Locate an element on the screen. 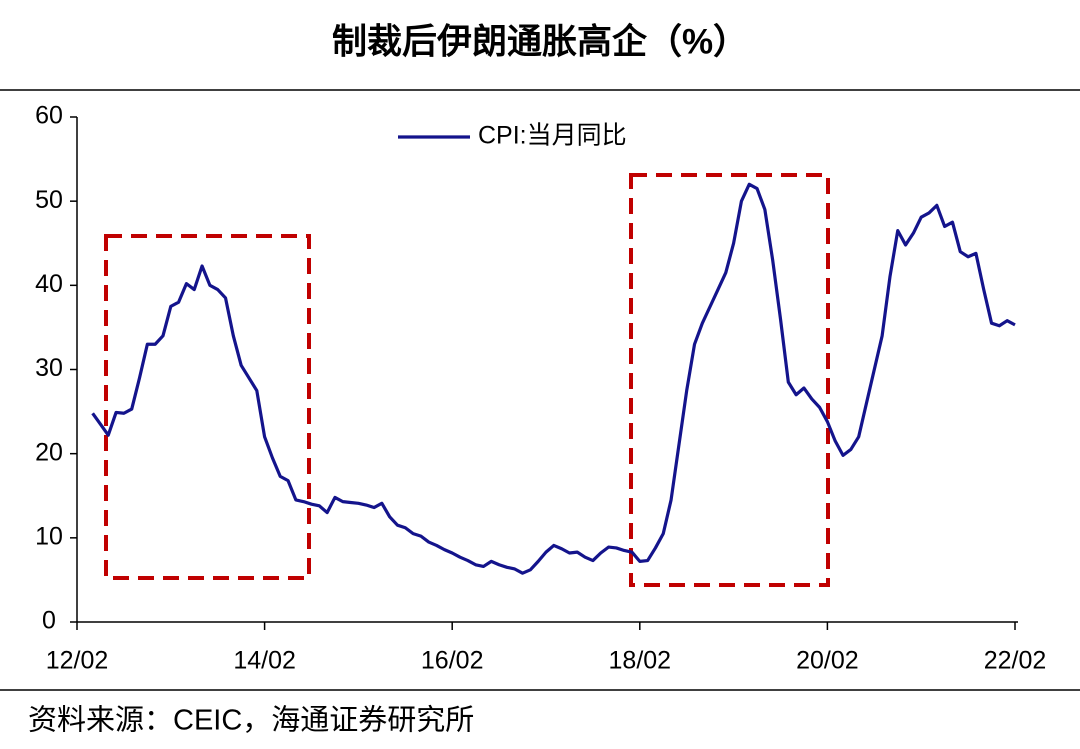 The width and height of the screenshot is (1080, 749). x-tick-label: 12/02 is located at coordinates (77, 661).